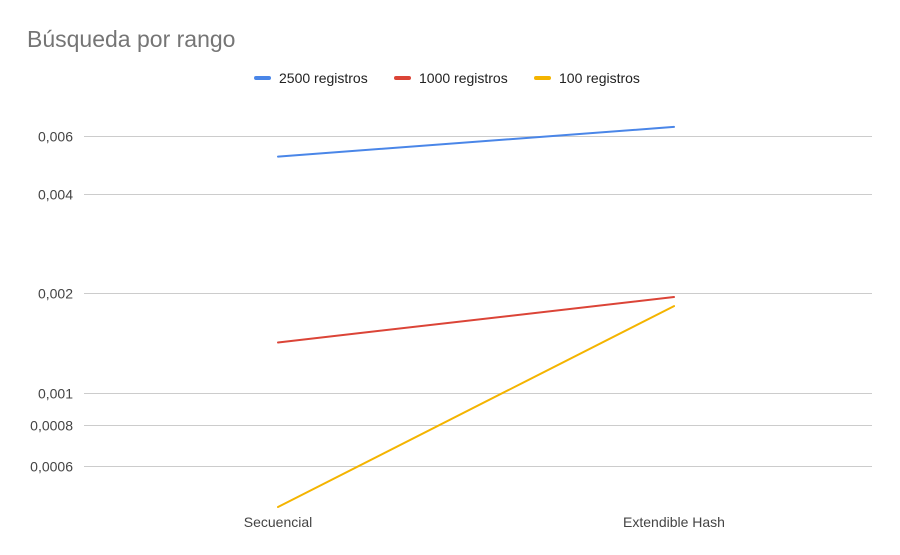 The image size is (900, 555). Describe the element at coordinates (674, 522) in the screenshot. I see `x-tick-label: Extendible Hash` at that location.